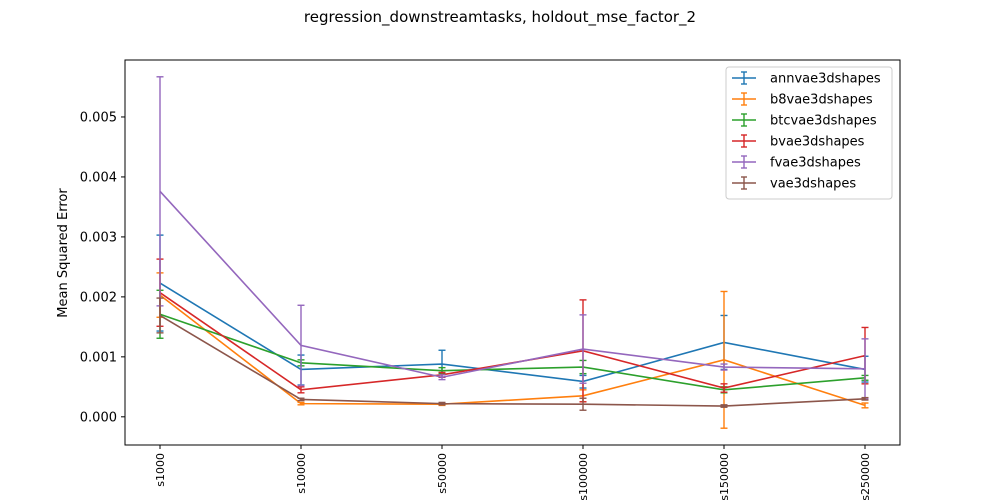  I want to click on legend-label: fvae3dshapes, so click(815, 163).